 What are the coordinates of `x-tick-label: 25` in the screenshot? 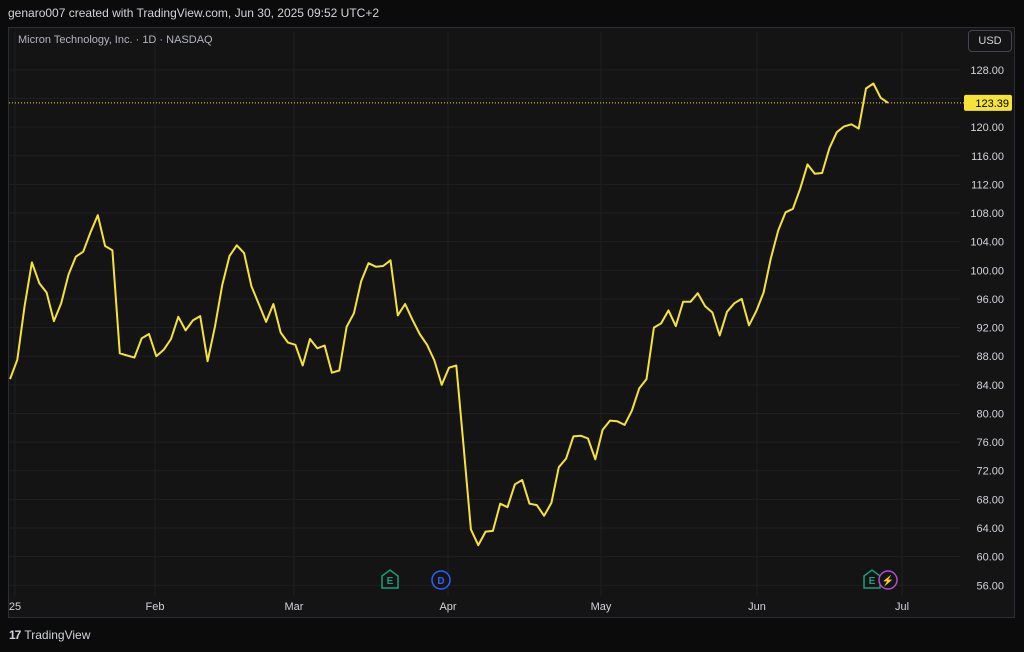 It's located at (15, 607).